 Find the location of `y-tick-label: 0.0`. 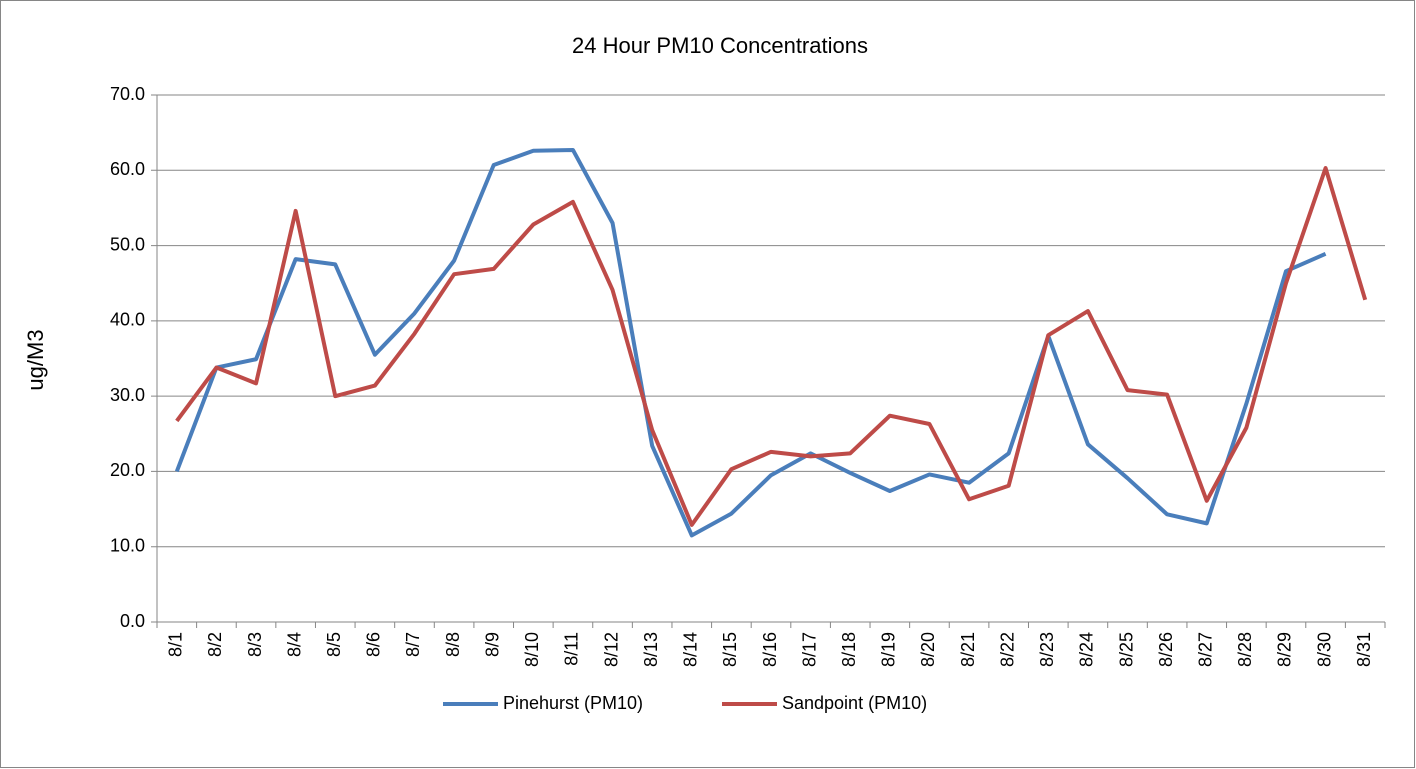

y-tick-label: 0.0 is located at coordinates (132, 621).